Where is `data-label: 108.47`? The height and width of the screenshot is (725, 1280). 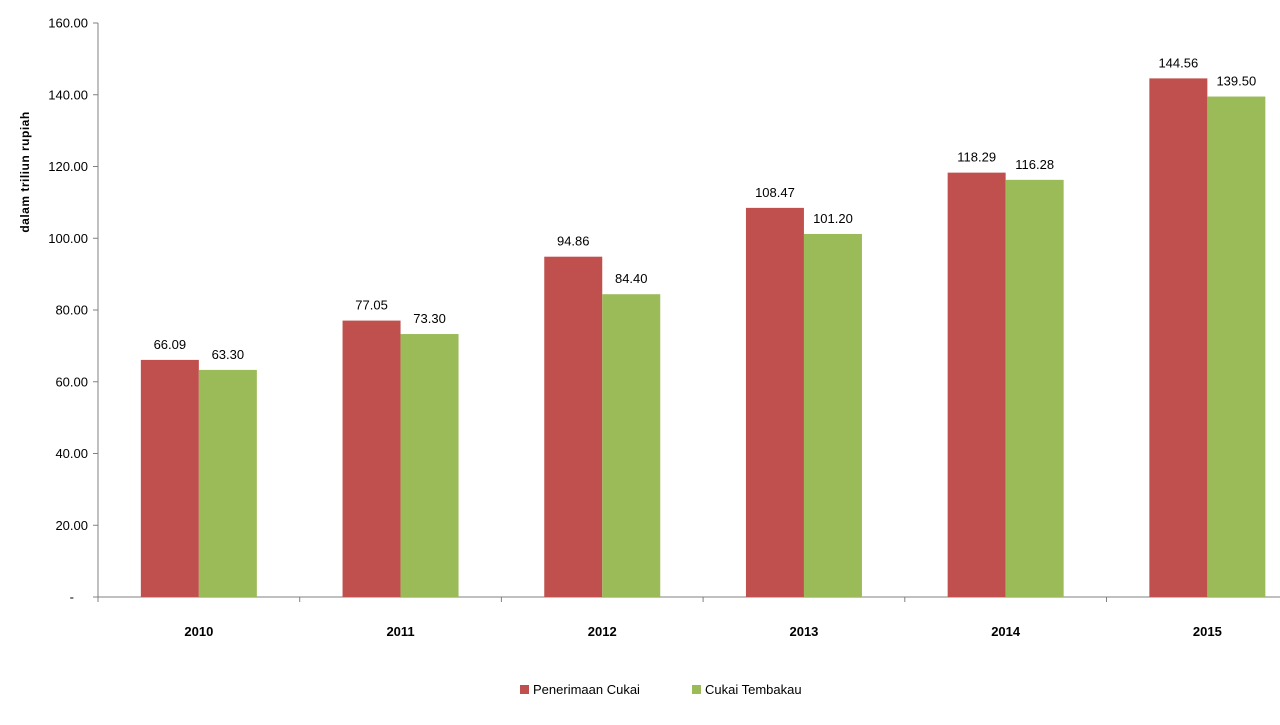 data-label: 108.47 is located at coordinates (775, 192).